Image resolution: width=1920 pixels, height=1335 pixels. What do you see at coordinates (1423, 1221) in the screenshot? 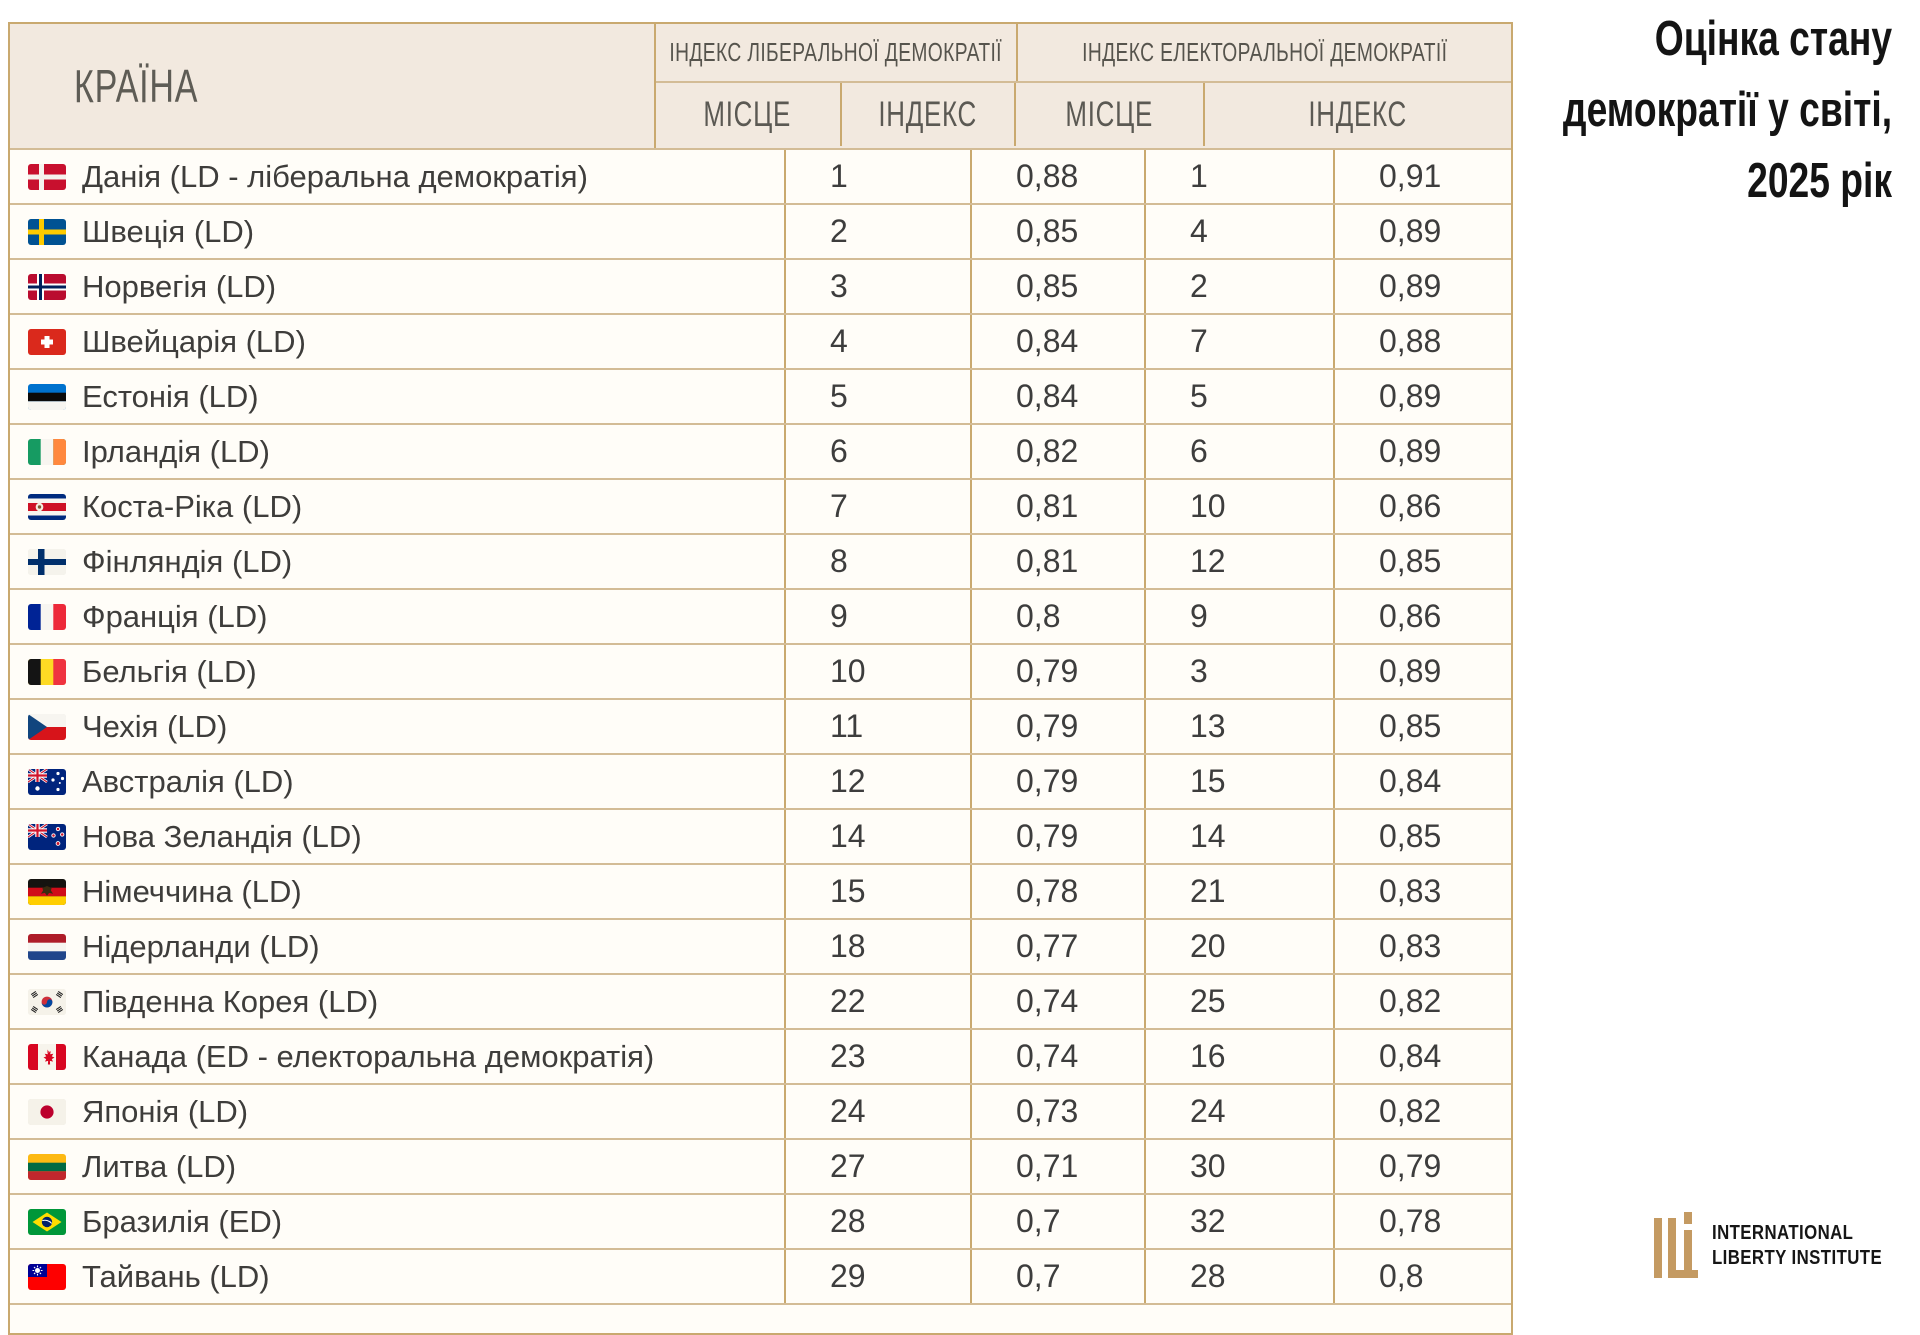
I see `ed-index-cell: 0,78` at bounding box center [1423, 1221].